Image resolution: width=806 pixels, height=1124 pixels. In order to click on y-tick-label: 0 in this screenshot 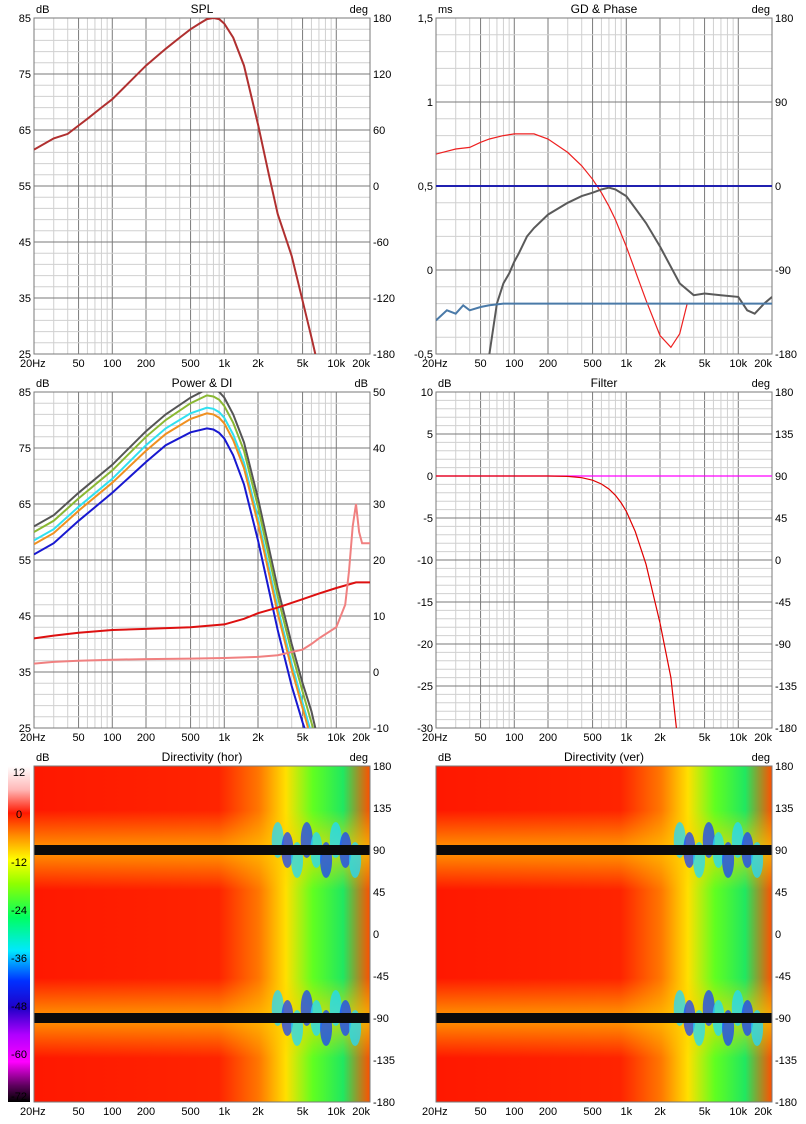, I will do `click(430, 271)`.